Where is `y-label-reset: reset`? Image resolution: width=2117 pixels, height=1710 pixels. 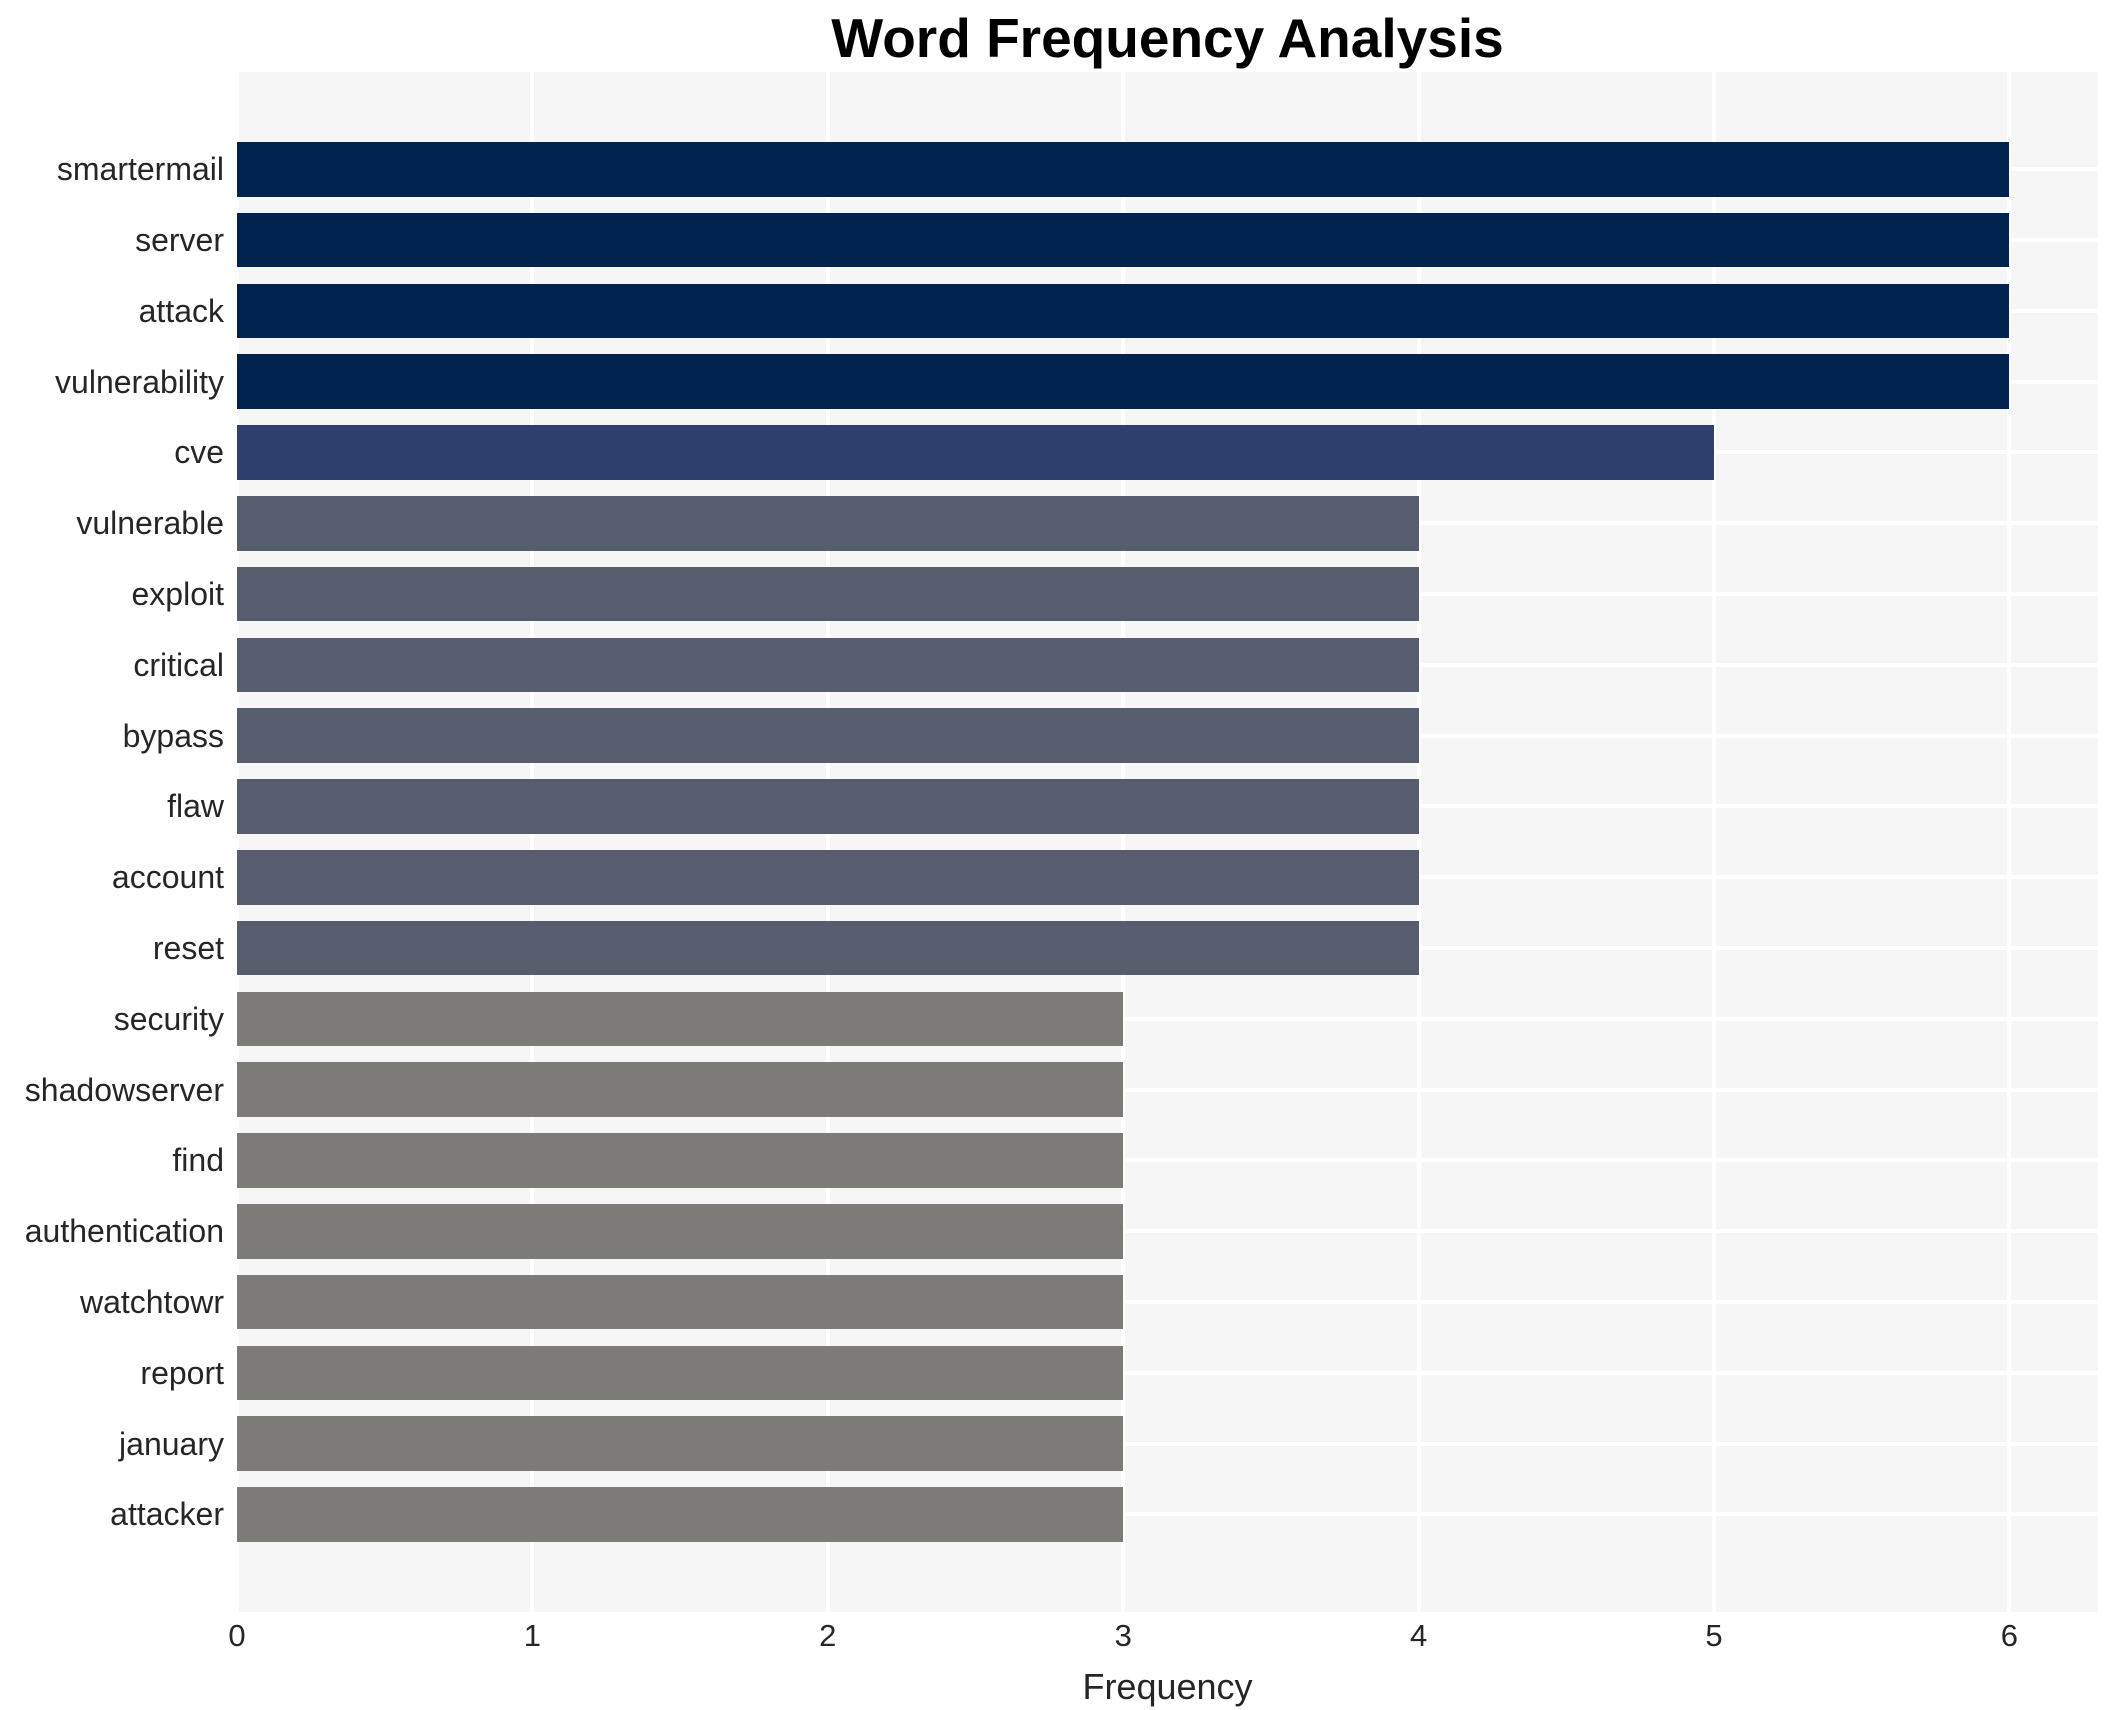
y-label-reset: reset is located at coordinates (188, 948).